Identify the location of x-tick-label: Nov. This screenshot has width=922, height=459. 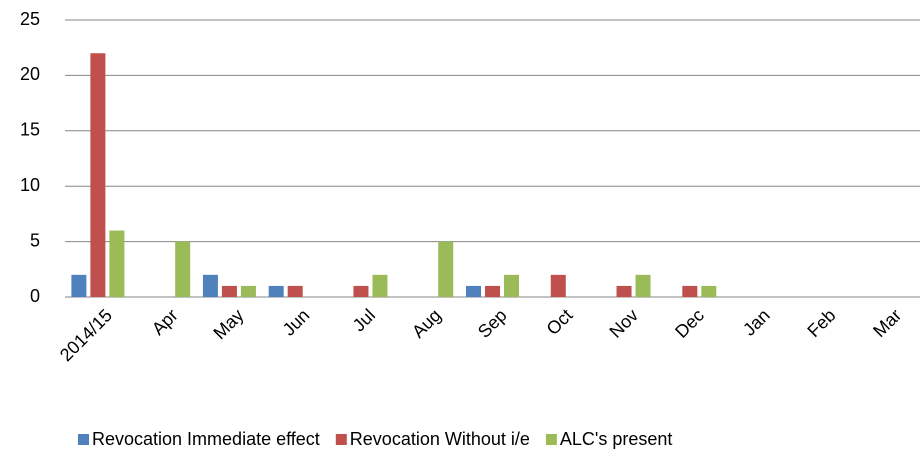
(623, 323).